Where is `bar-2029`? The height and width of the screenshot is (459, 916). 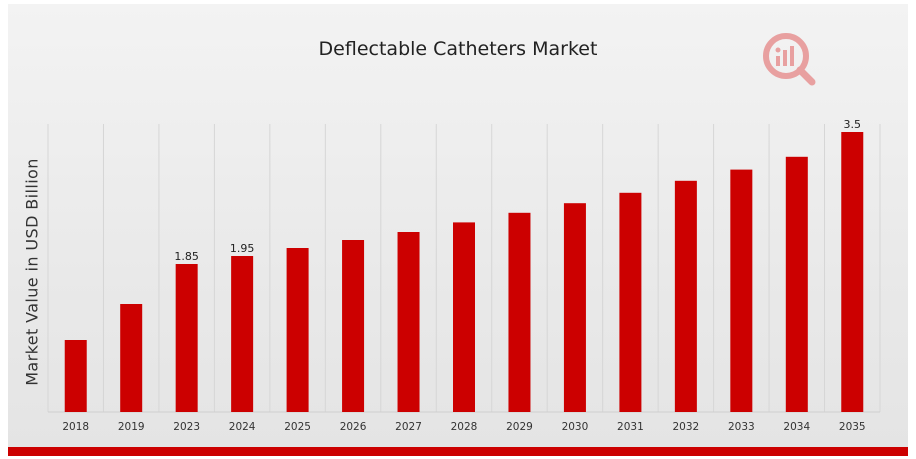 bar-2029 is located at coordinates (519, 312).